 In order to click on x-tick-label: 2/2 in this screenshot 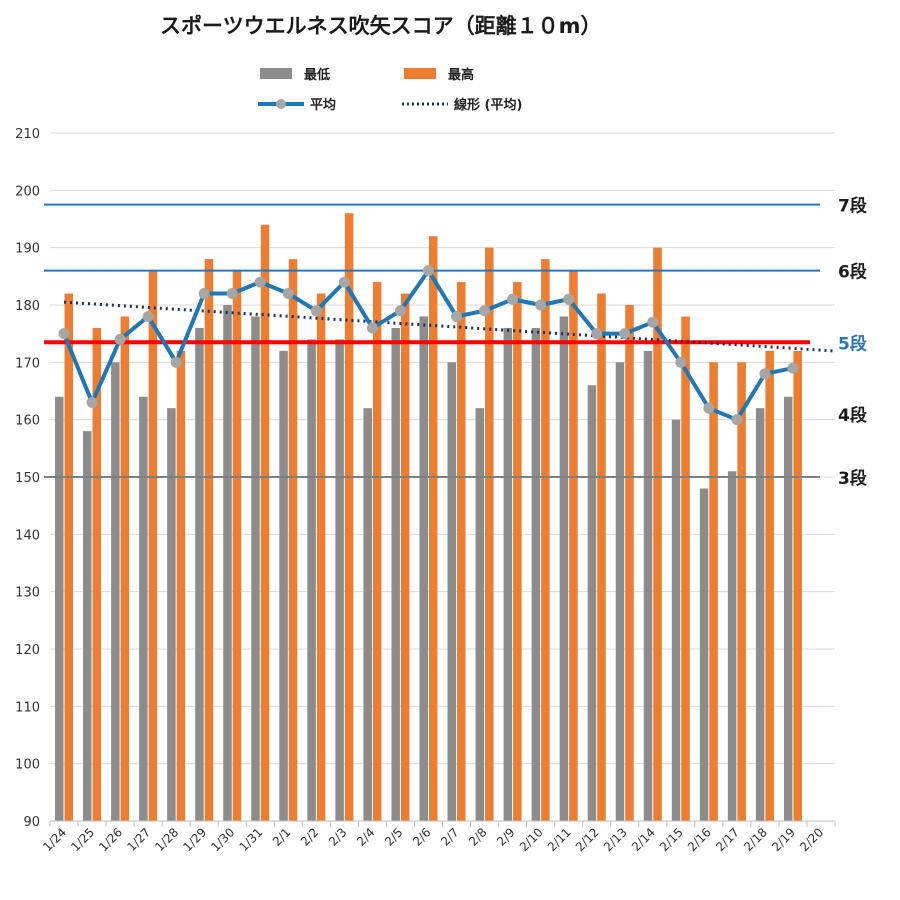, I will do `click(310, 837)`.